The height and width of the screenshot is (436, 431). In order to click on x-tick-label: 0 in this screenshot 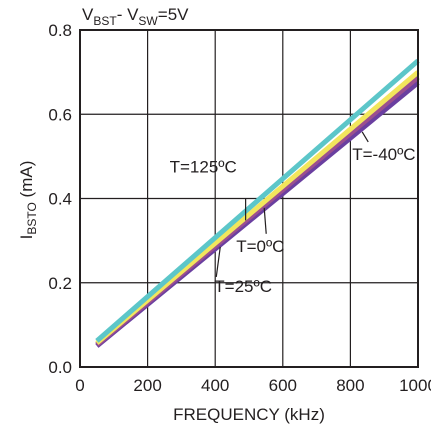, I will do `click(79, 385)`.